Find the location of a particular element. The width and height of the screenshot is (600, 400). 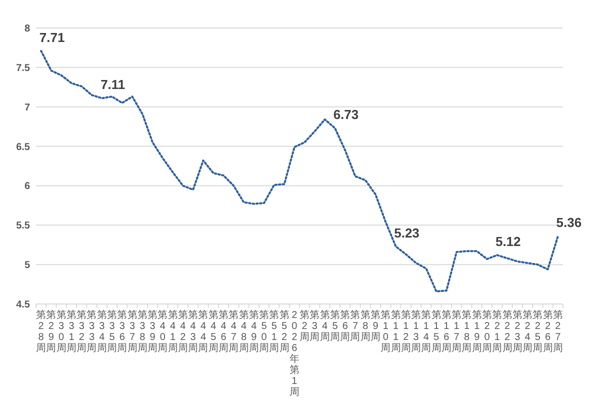

x-tick-label: 第7周 is located at coordinates (355, 326).